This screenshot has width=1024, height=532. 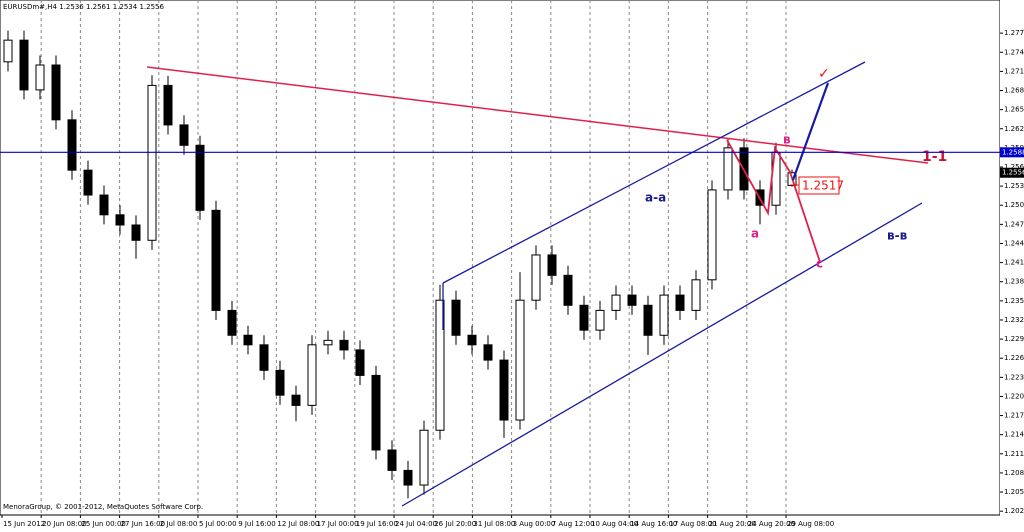 I want to click on x-tick-label: 7 Aug 12:00, so click(x=573, y=524).